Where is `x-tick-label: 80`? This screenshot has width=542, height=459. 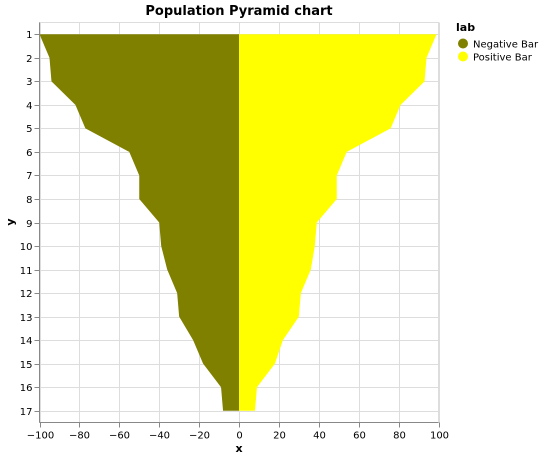 x-tick-label: 80 is located at coordinates (399, 436).